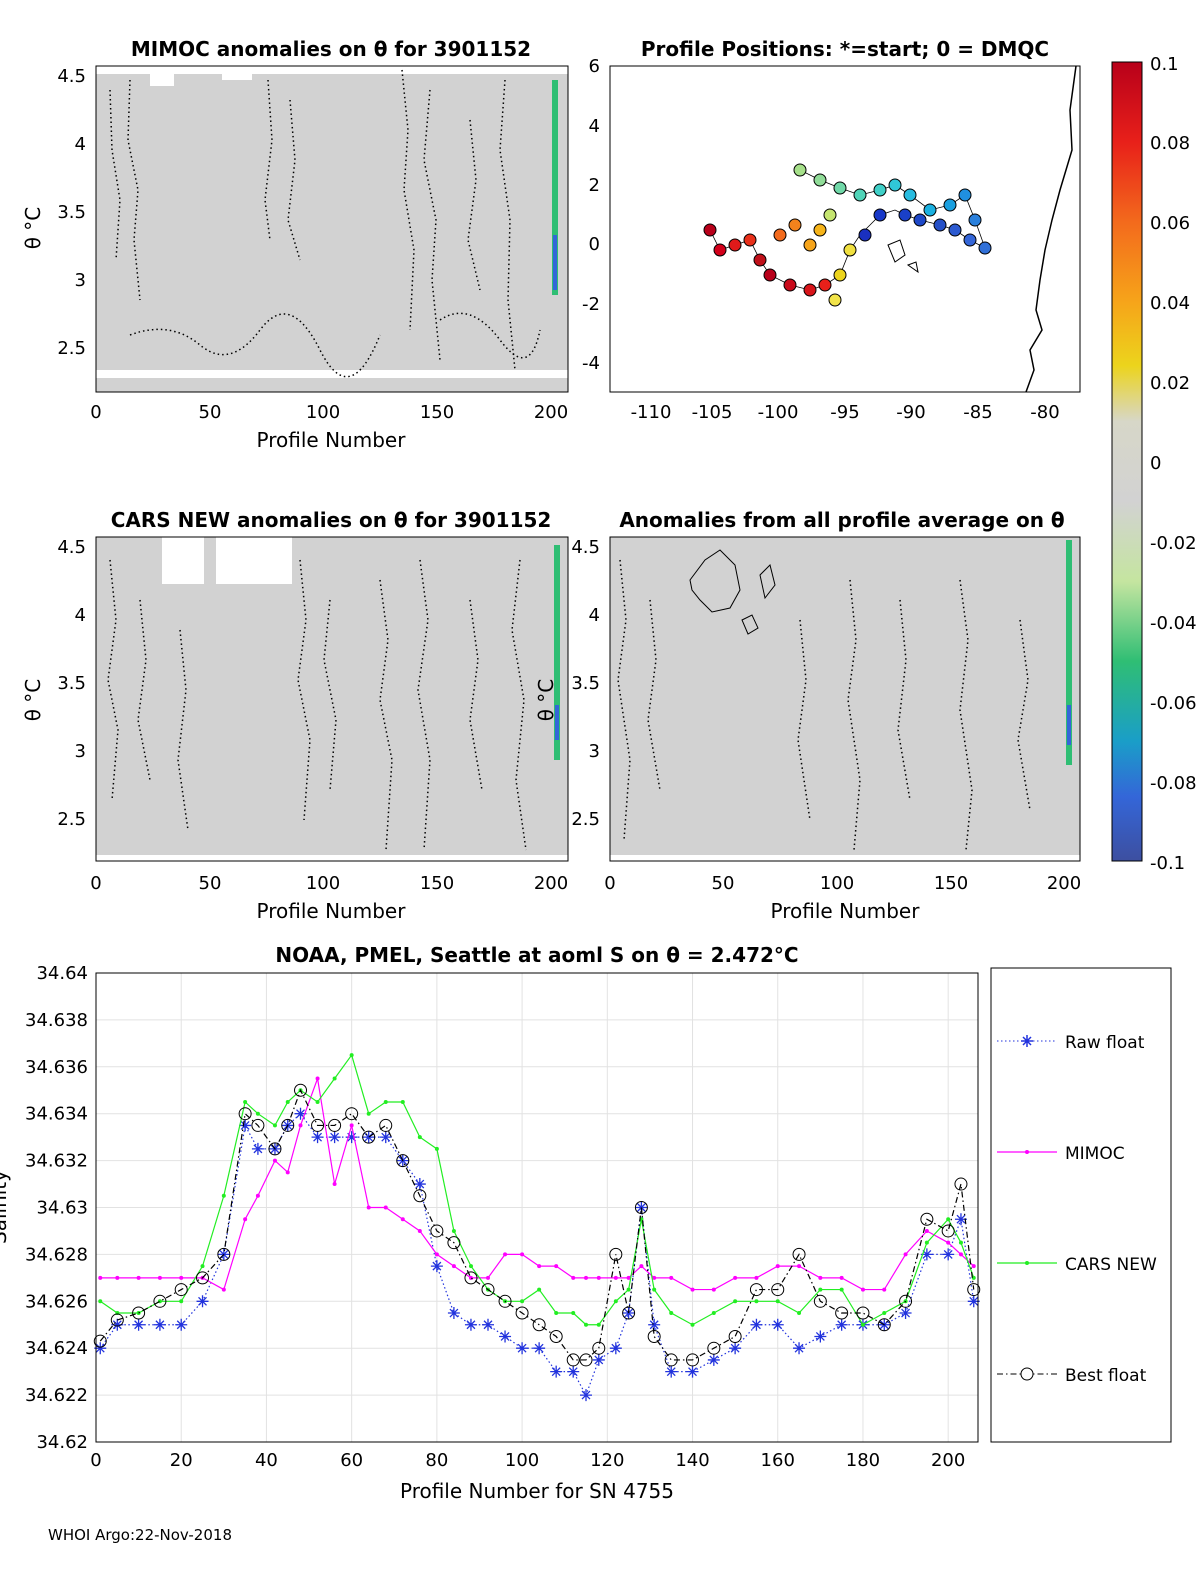 The image size is (1200, 1575). Describe the element at coordinates (591, 304) in the screenshot. I see `svg-text: -2` at that location.